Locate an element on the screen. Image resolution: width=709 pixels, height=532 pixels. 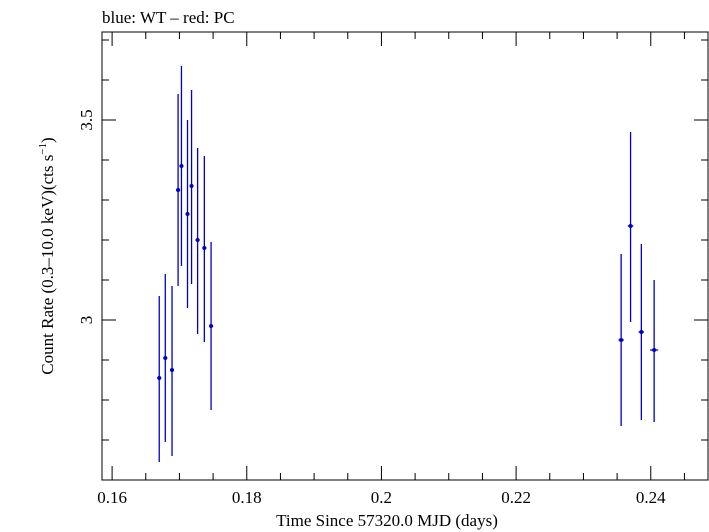
x-tick-label: 0.16 is located at coordinates (112, 497).